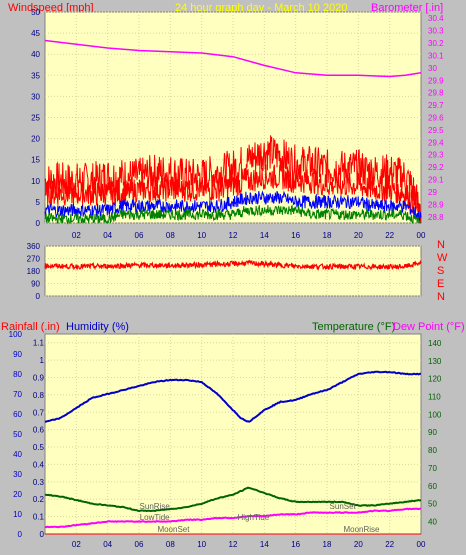 Image resolution: width=466 pixels, height=555 pixels. I want to click on barometer-axis-title: Barometer [.in], so click(407, 8).